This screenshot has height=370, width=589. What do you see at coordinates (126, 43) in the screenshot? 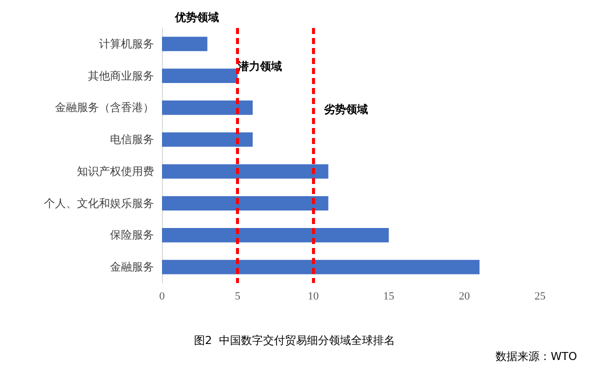
I see `y-tick-label: 计算机服务` at bounding box center [126, 43].